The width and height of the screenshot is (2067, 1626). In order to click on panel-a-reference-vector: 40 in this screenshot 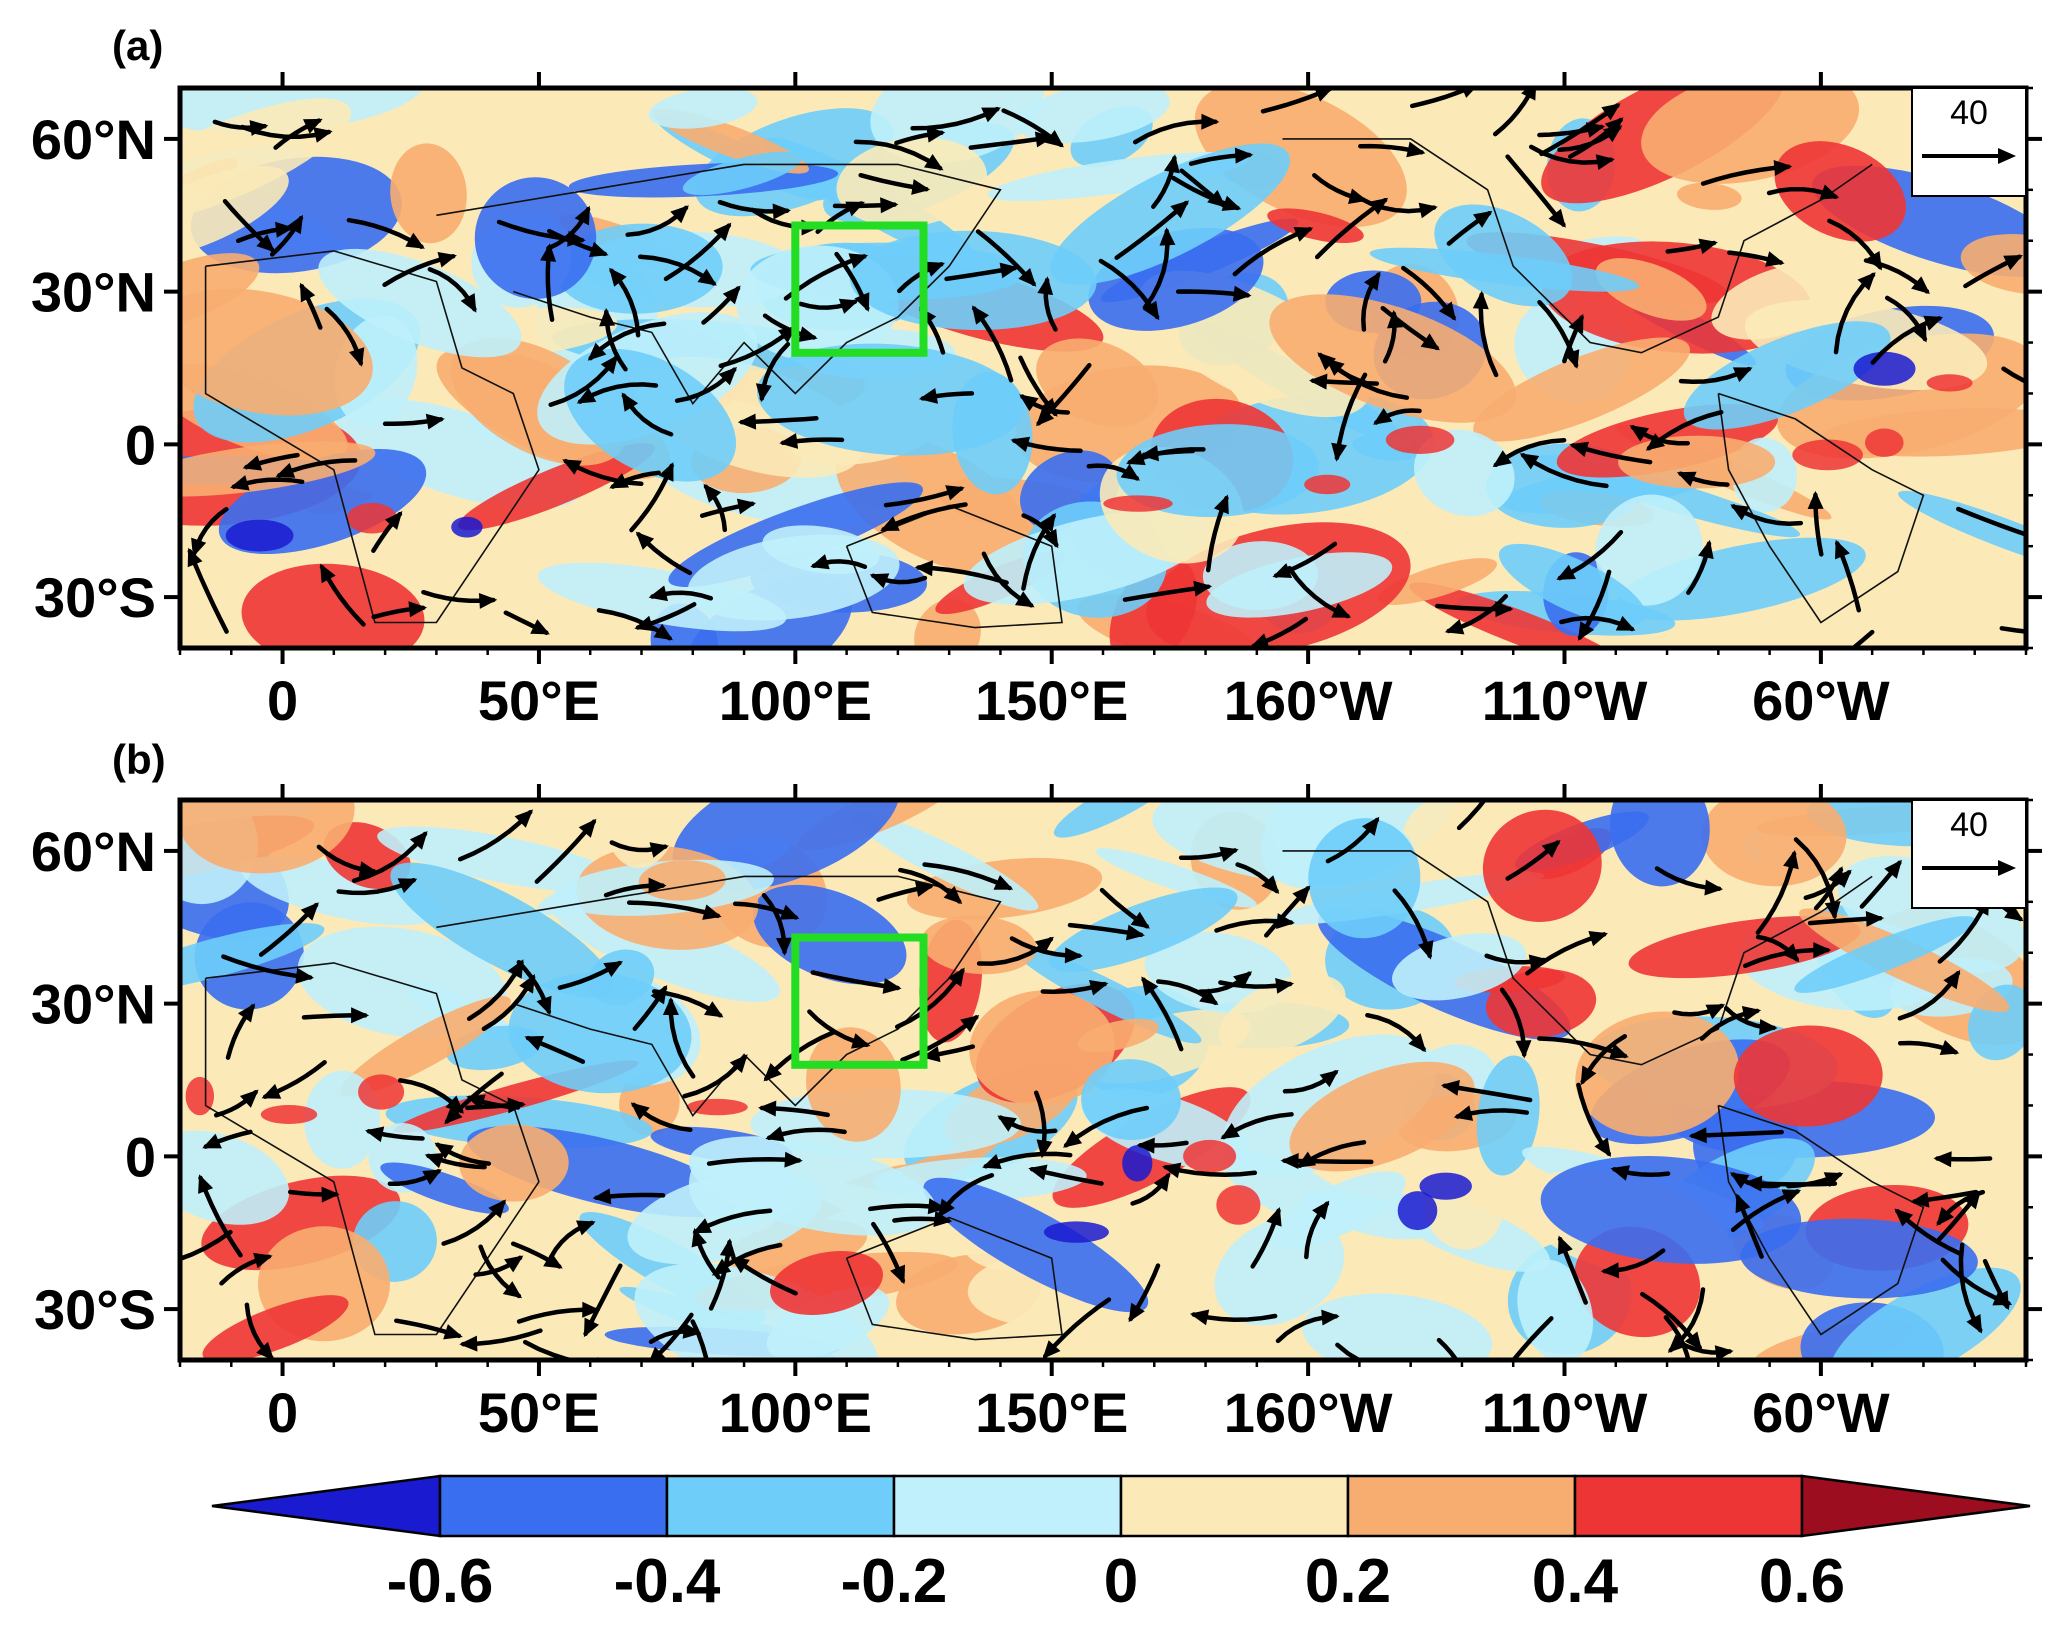, I will do `click(1969, 142)`.